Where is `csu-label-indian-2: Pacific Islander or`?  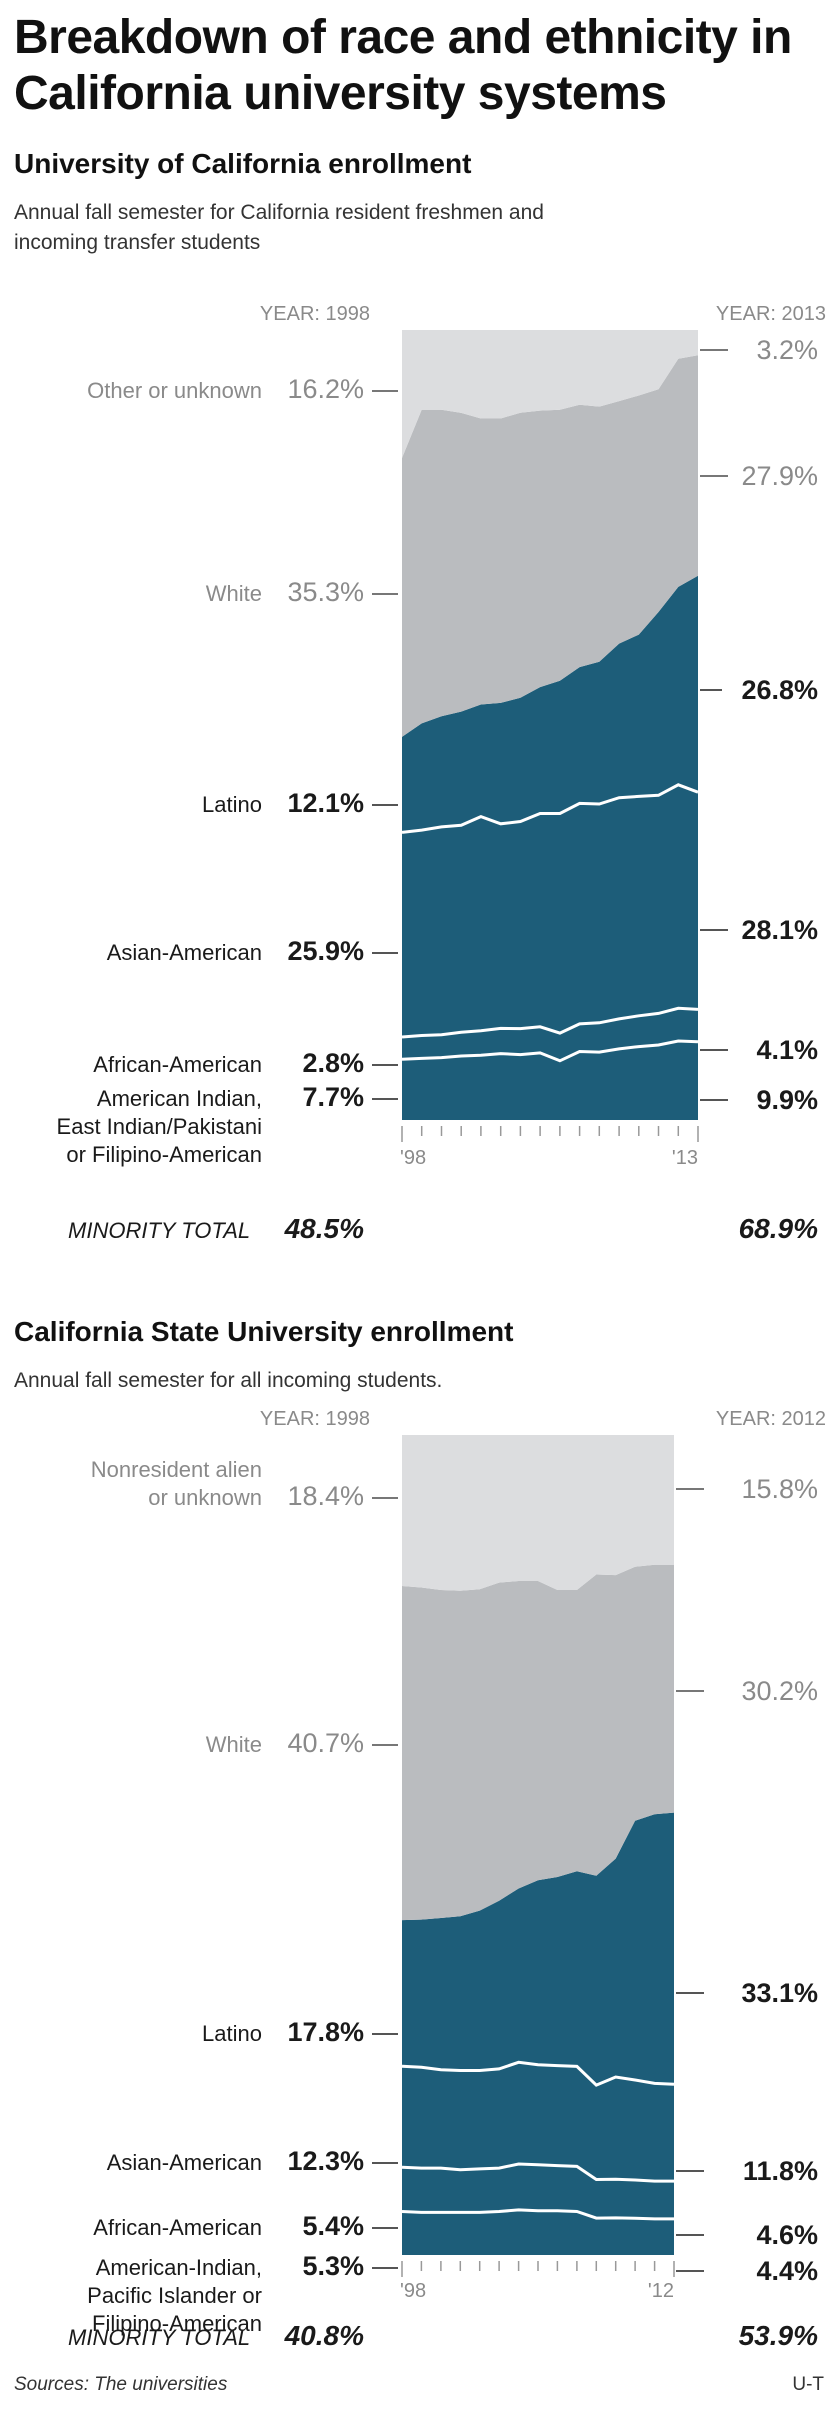 csu-label-indian-2: Pacific Islander or is located at coordinates (174, 2295).